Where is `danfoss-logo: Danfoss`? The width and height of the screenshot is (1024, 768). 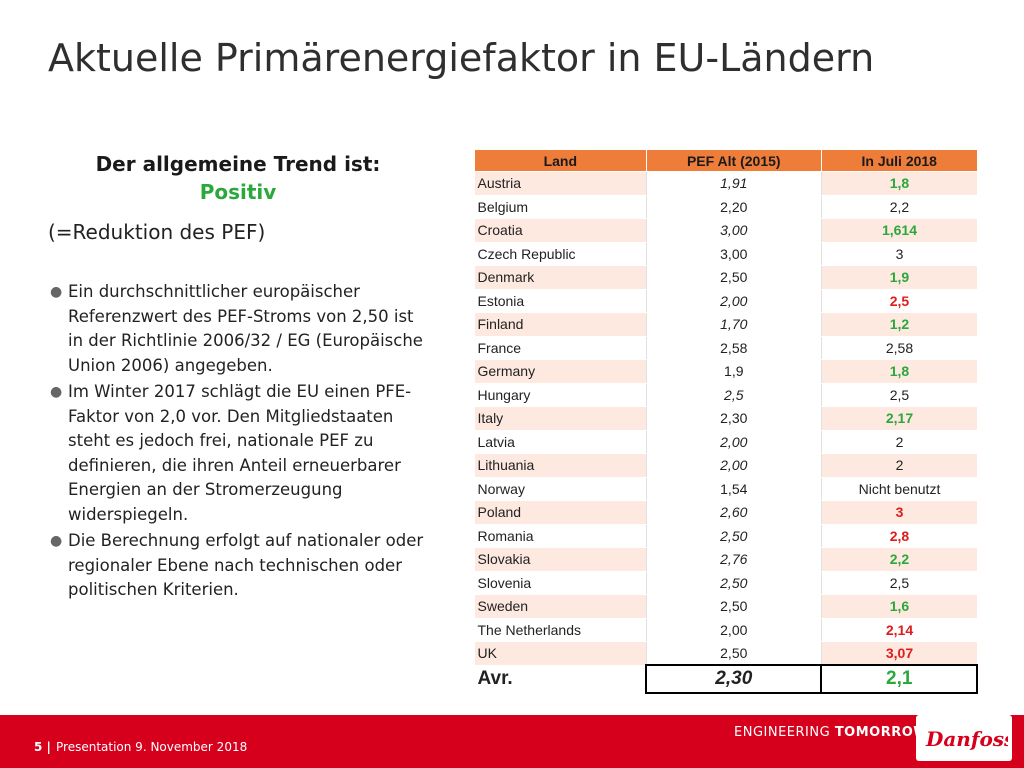 danfoss-logo: Danfoss is located at coordinates (964, 738).